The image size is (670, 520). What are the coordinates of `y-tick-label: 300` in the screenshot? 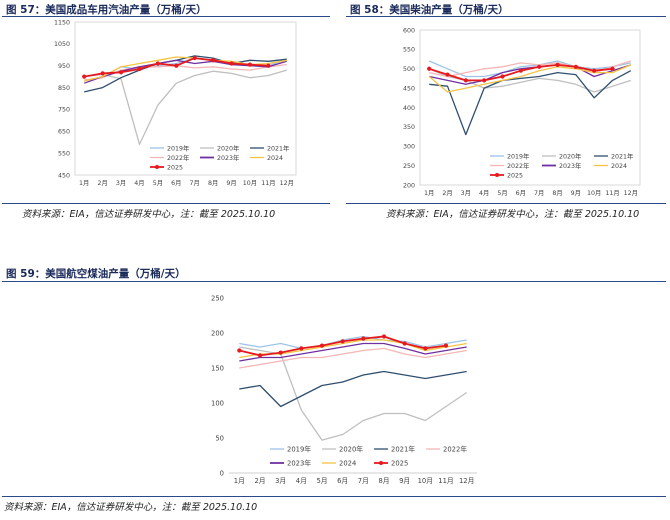 It's located at (409, 147).